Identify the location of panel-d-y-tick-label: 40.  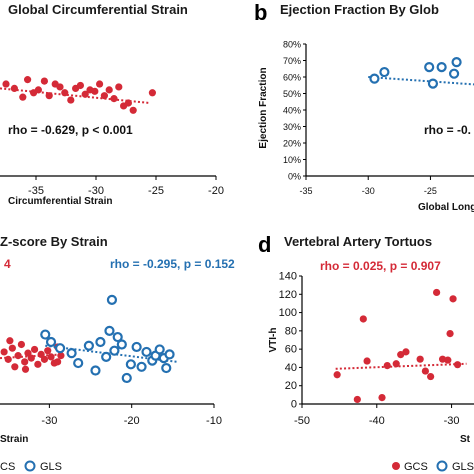
(291, 368).